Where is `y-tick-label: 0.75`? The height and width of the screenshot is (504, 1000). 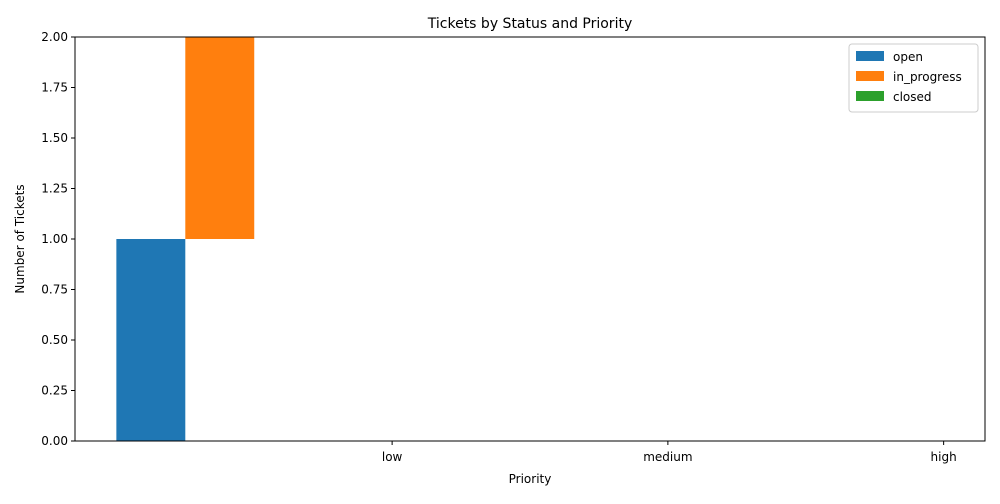 y-tick-label: 0.75 is located at coordinates (54, 290).